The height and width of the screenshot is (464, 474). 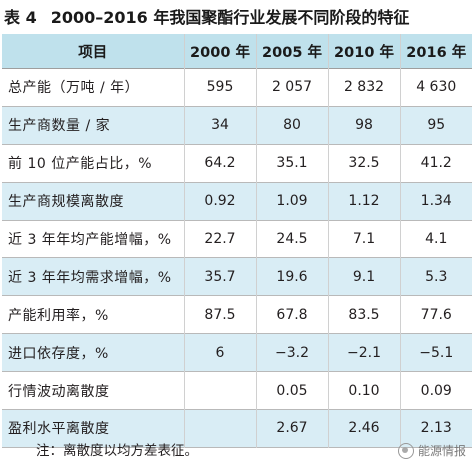 I want to click on cell: 35.1, so click(x=291, y=163).